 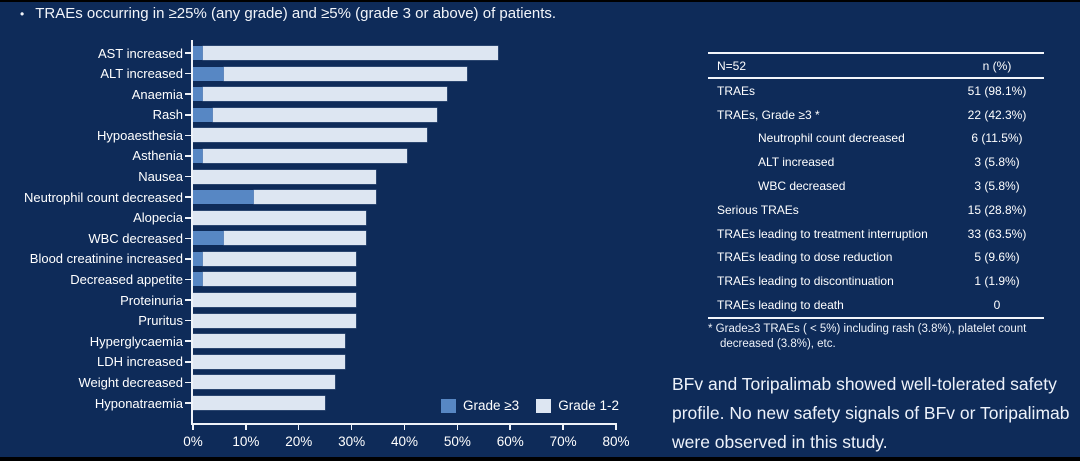 I want to click on category-label: AST increased, so click(x=140, y=53).